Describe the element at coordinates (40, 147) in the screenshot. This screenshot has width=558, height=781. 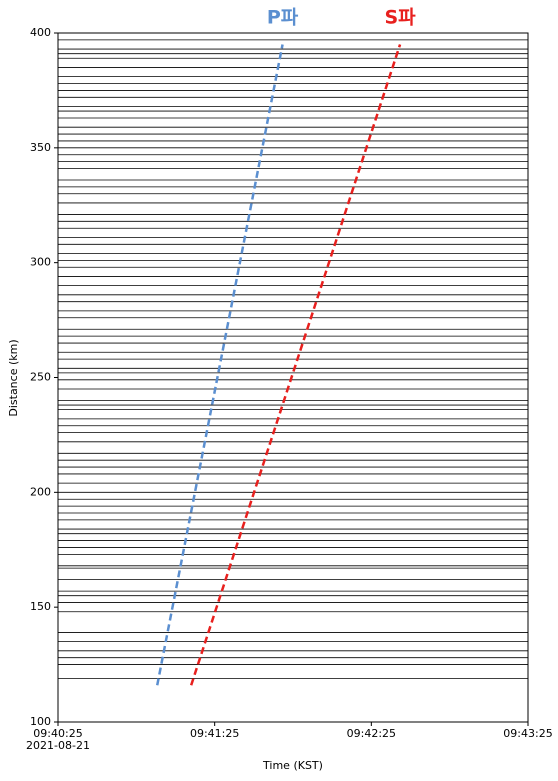
I see `y-tick-label: 350` at that location.